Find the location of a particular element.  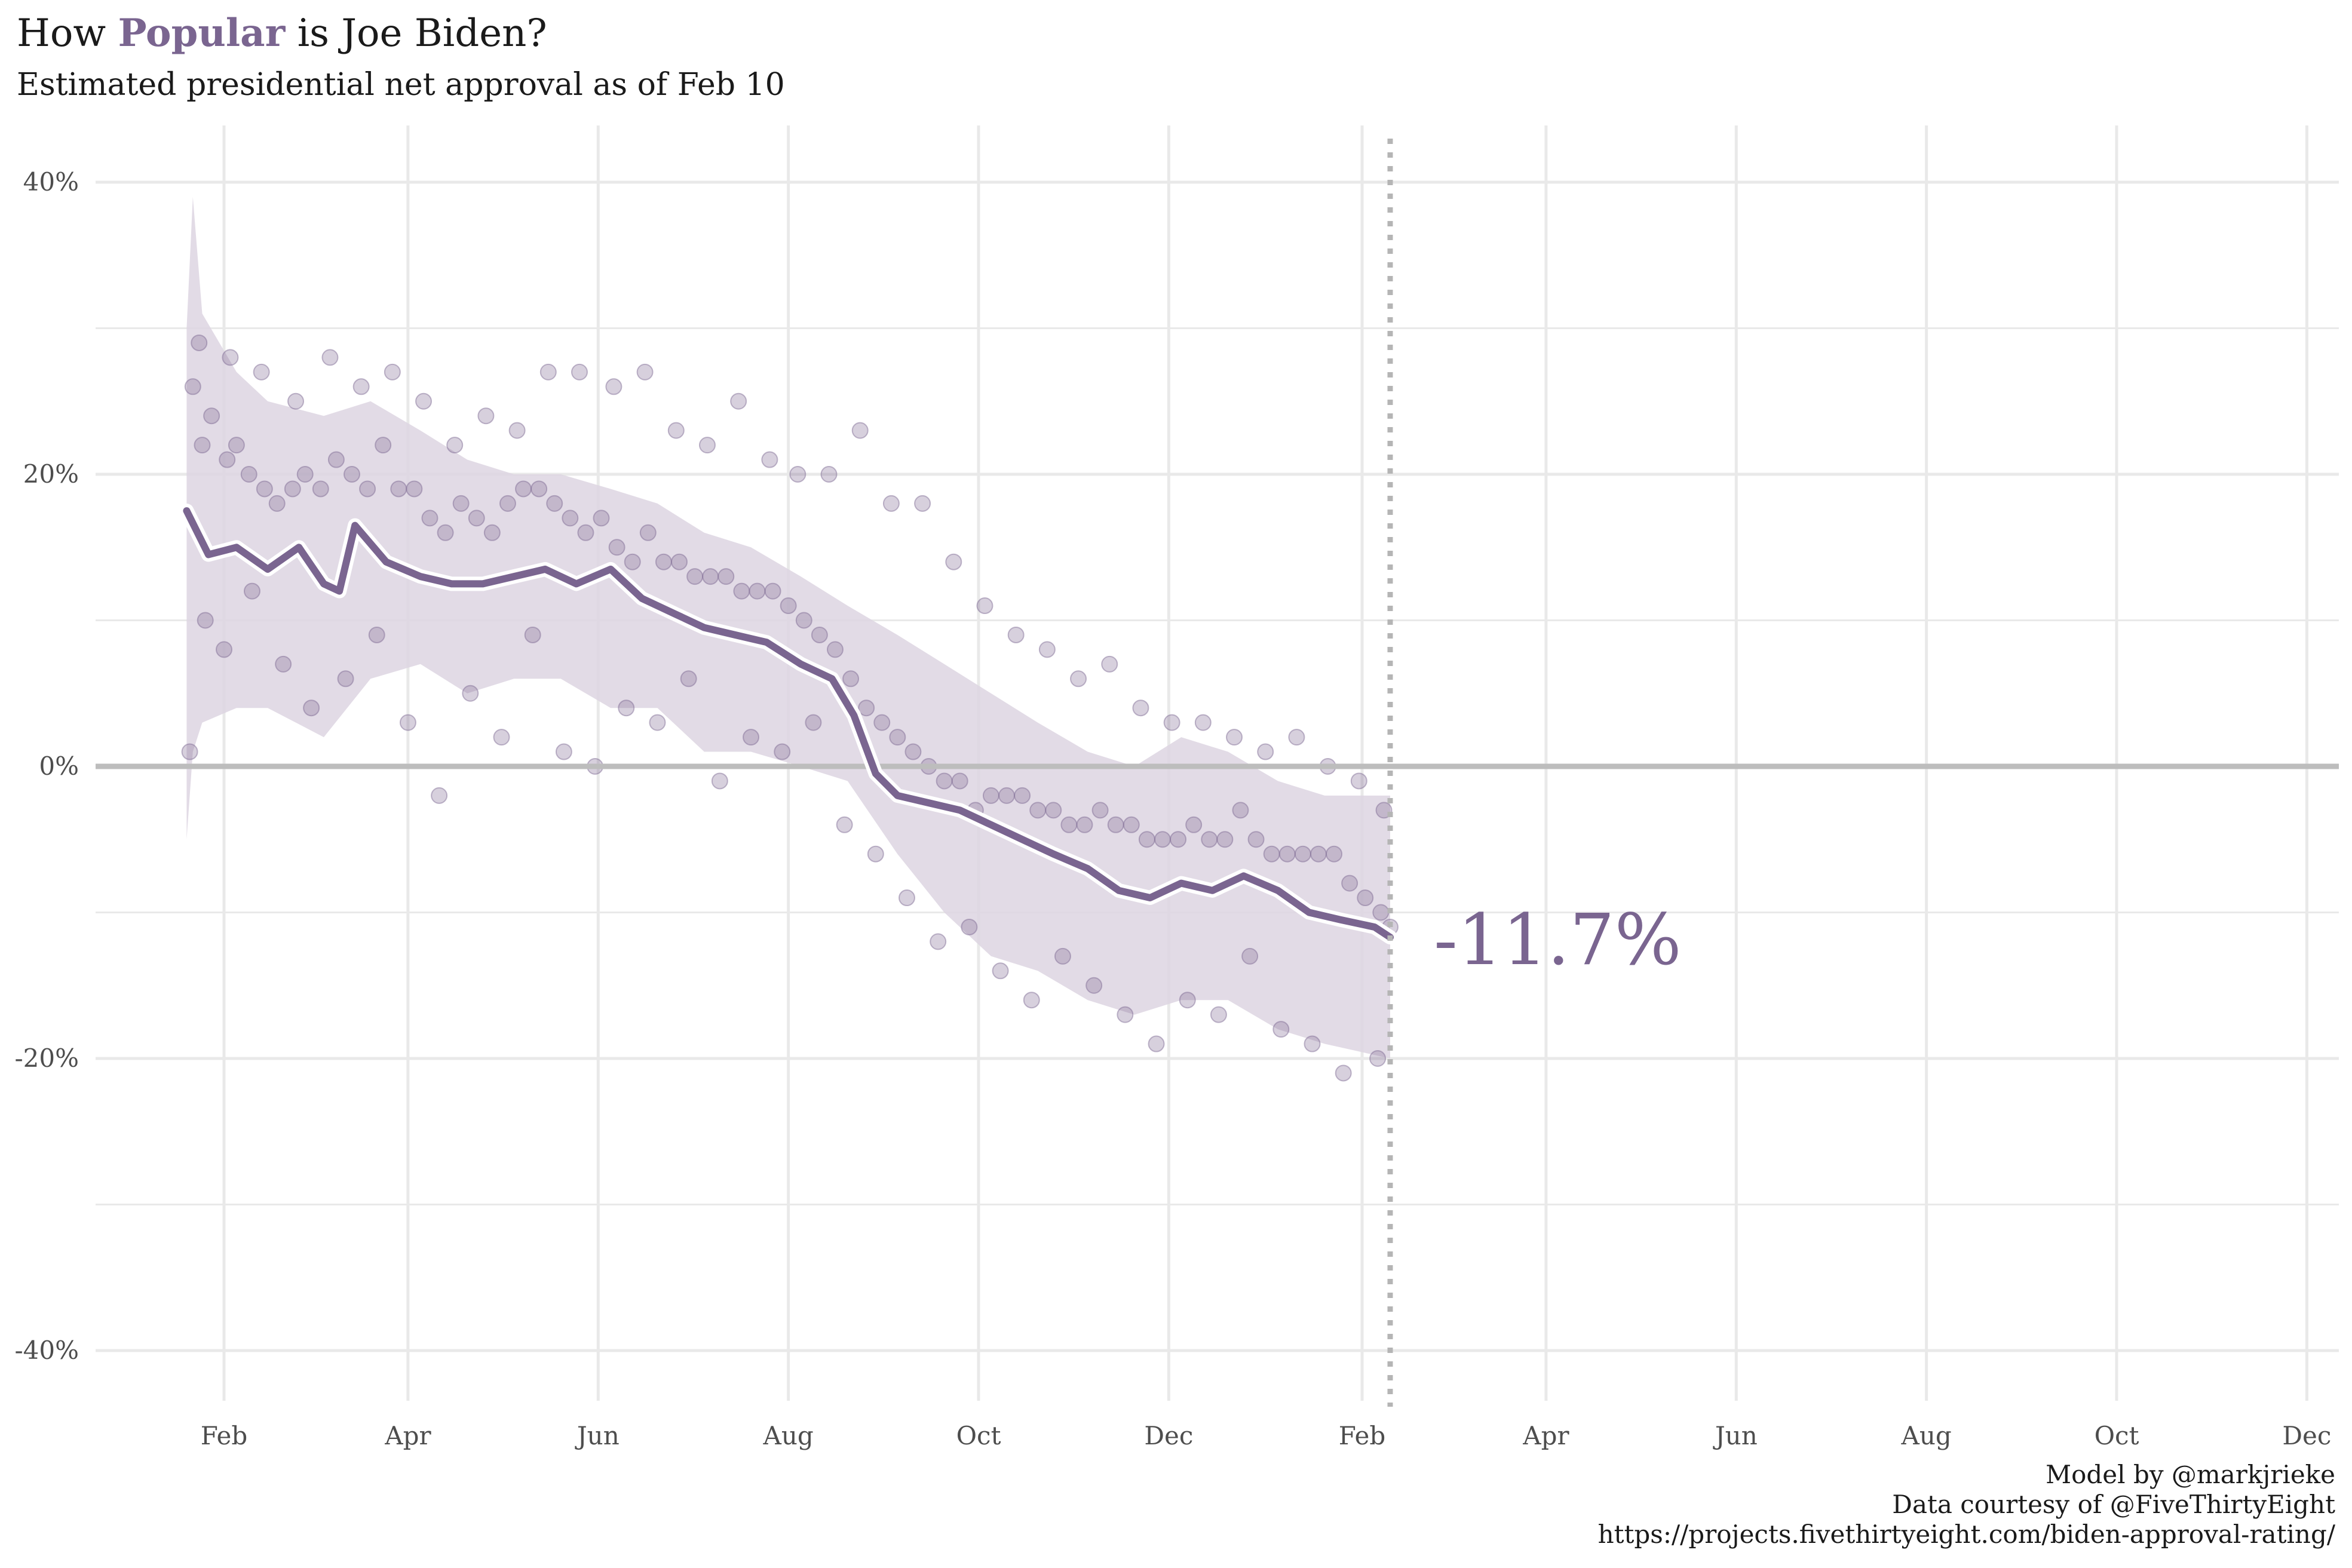

y-tick-label: 0% is located at coordinates (59, 766).